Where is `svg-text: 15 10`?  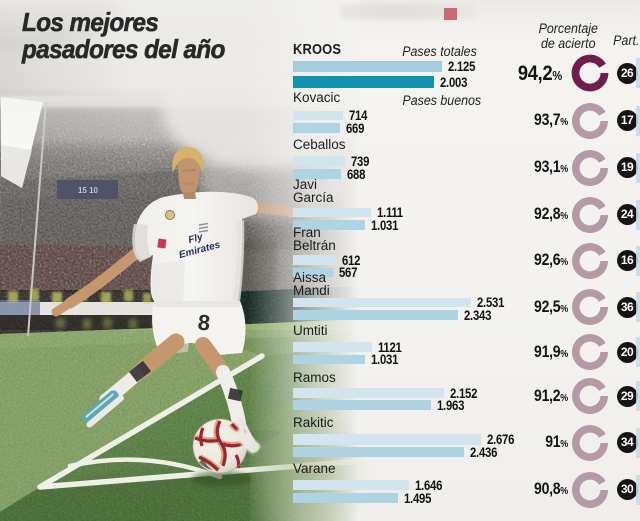
svg-text: 15 10 is located at coordinates (88, 190).